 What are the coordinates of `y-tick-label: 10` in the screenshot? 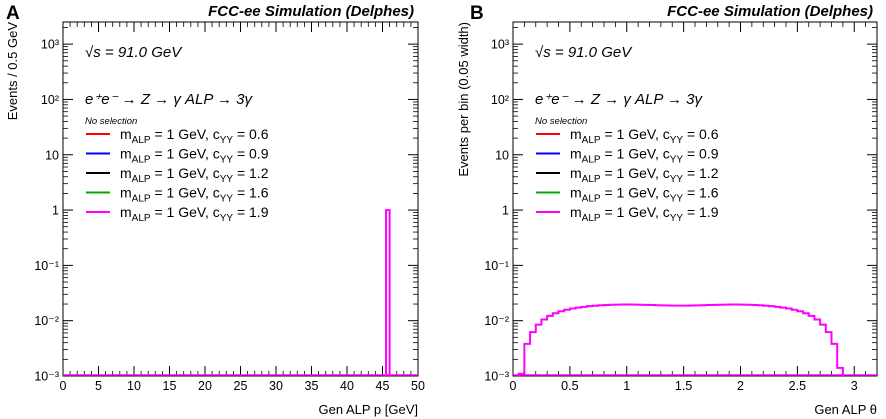 It's located at (52, 155).